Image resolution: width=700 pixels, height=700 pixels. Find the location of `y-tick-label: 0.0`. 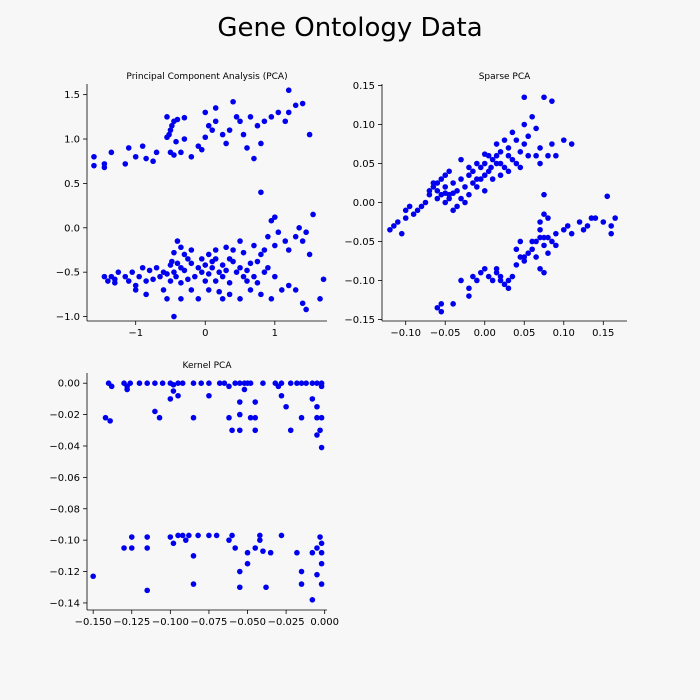

y-tick-label: 0.0 is located at coordinates (72, 228).